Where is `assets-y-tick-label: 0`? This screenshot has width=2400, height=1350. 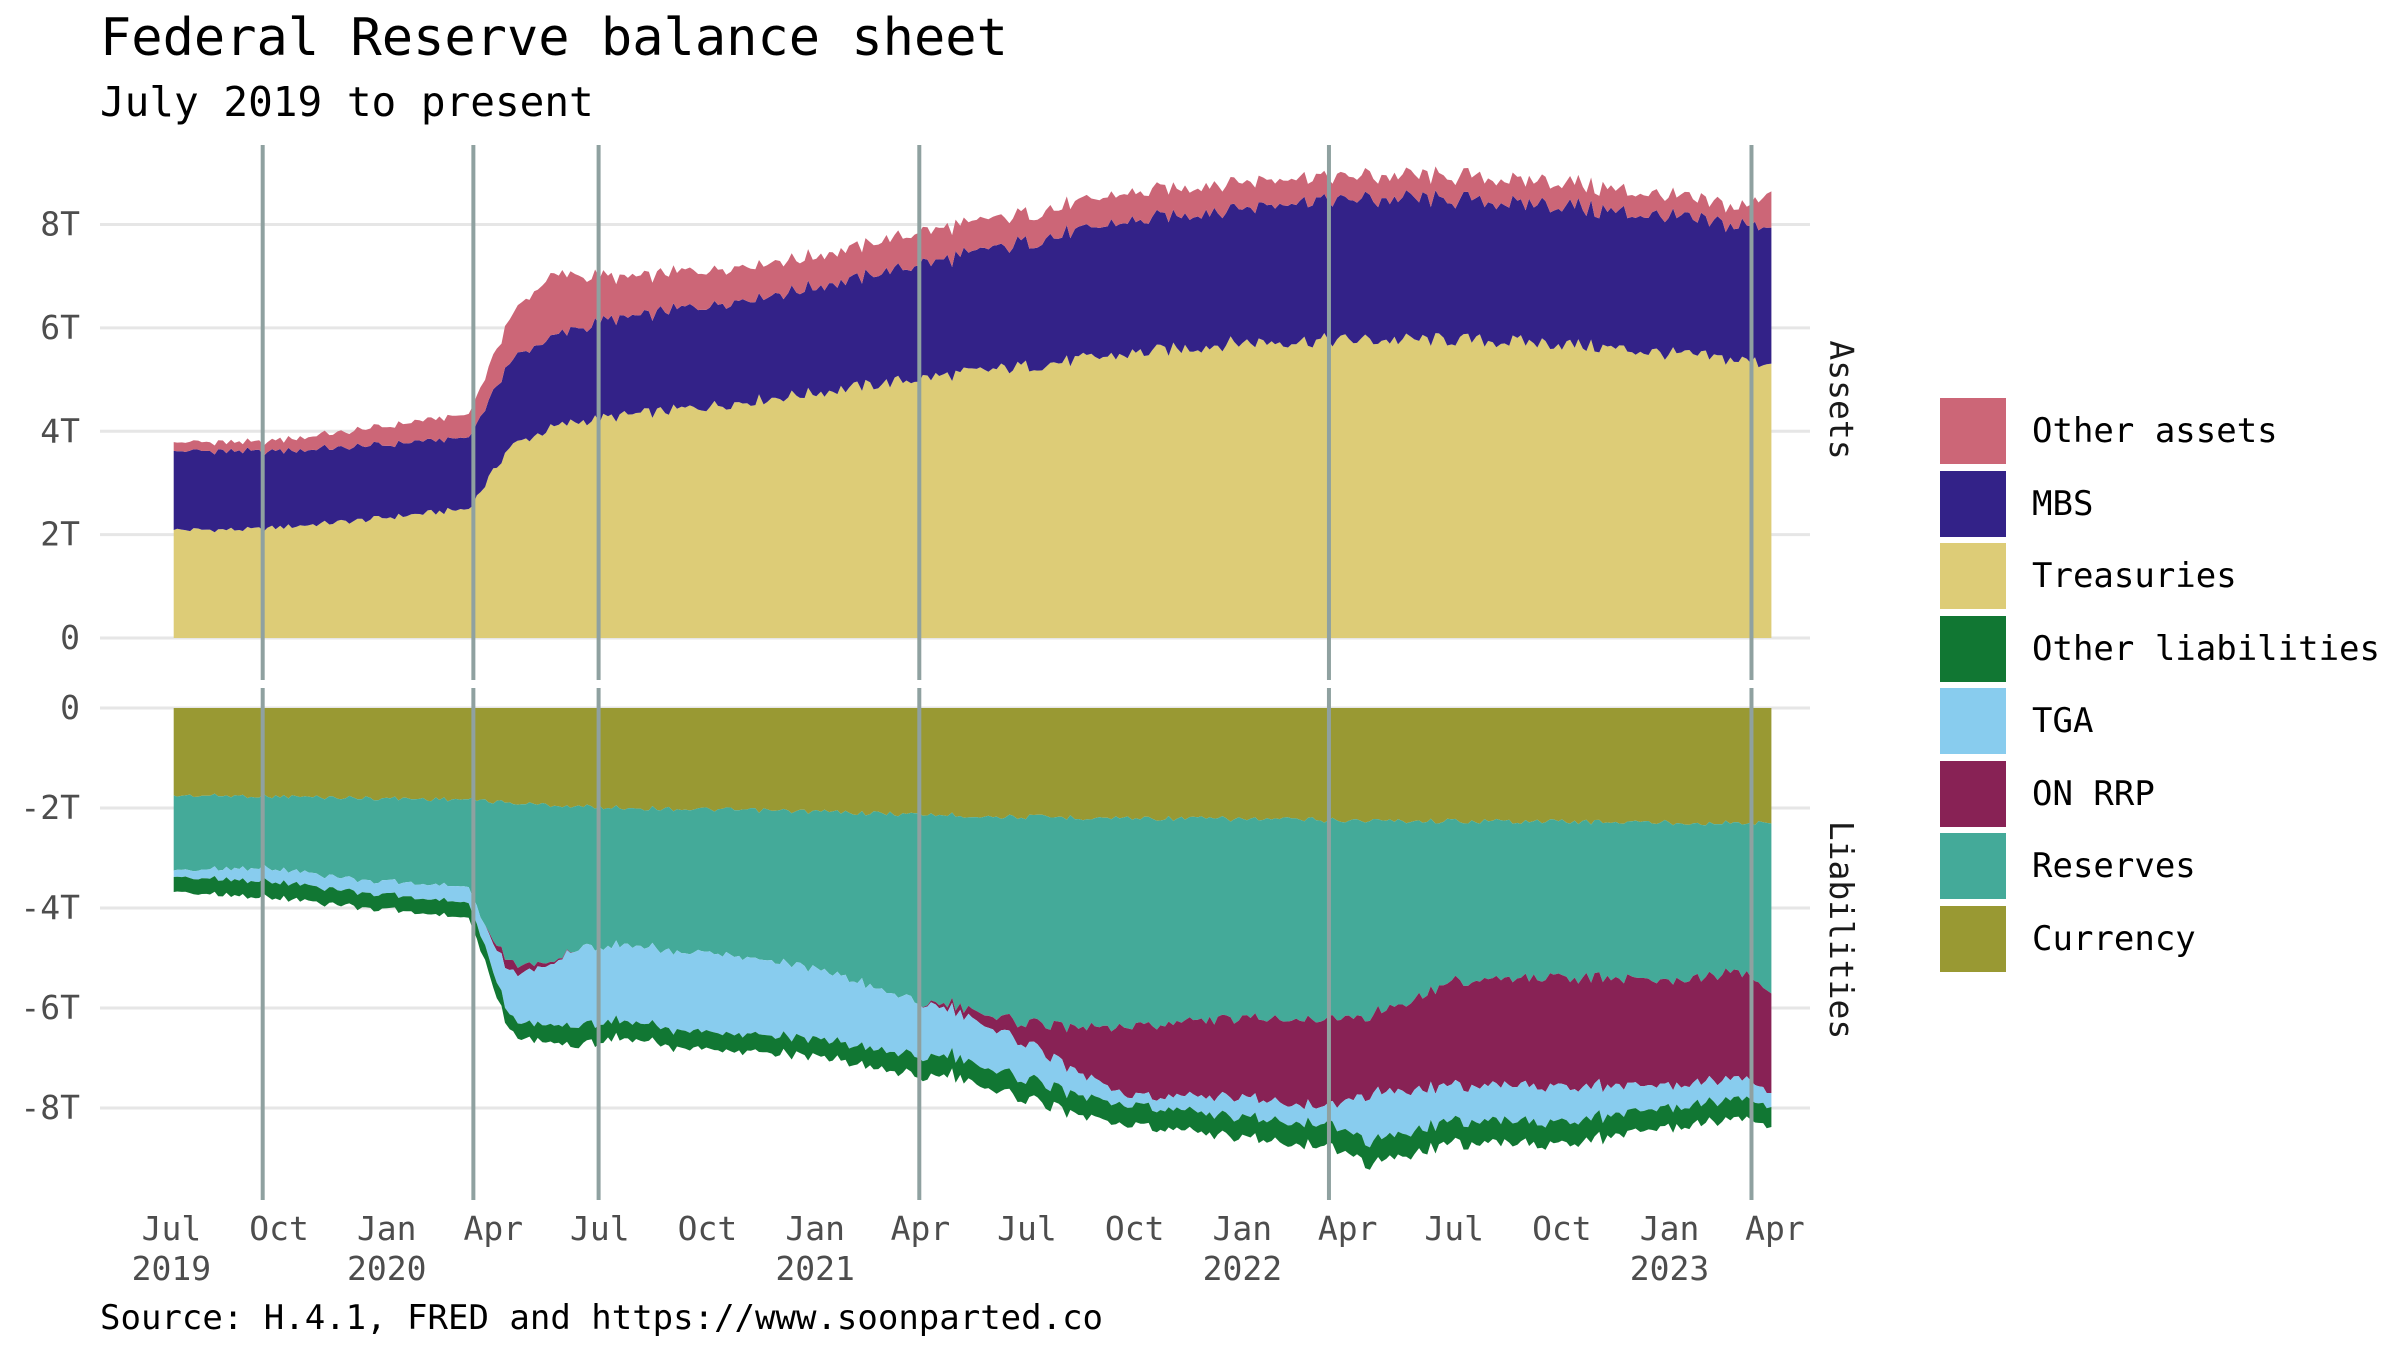 assets-y-tick-label: 0 is located at coordinates (70, 637).